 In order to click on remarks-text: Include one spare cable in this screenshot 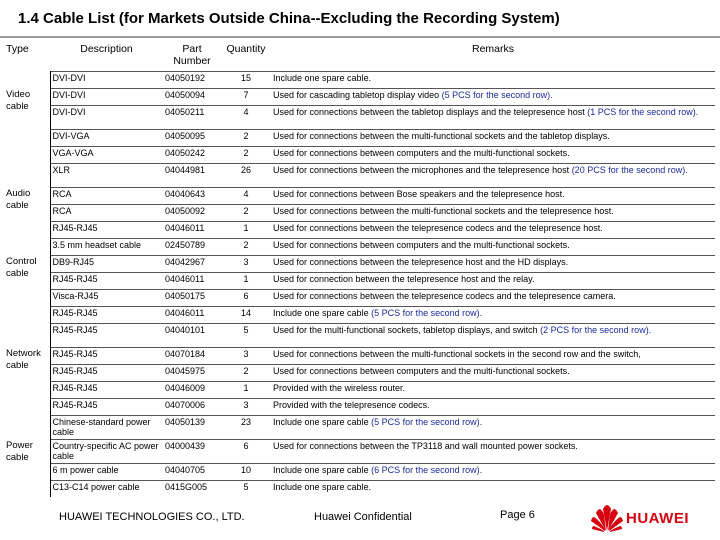, I will do `click(322, 469)`.